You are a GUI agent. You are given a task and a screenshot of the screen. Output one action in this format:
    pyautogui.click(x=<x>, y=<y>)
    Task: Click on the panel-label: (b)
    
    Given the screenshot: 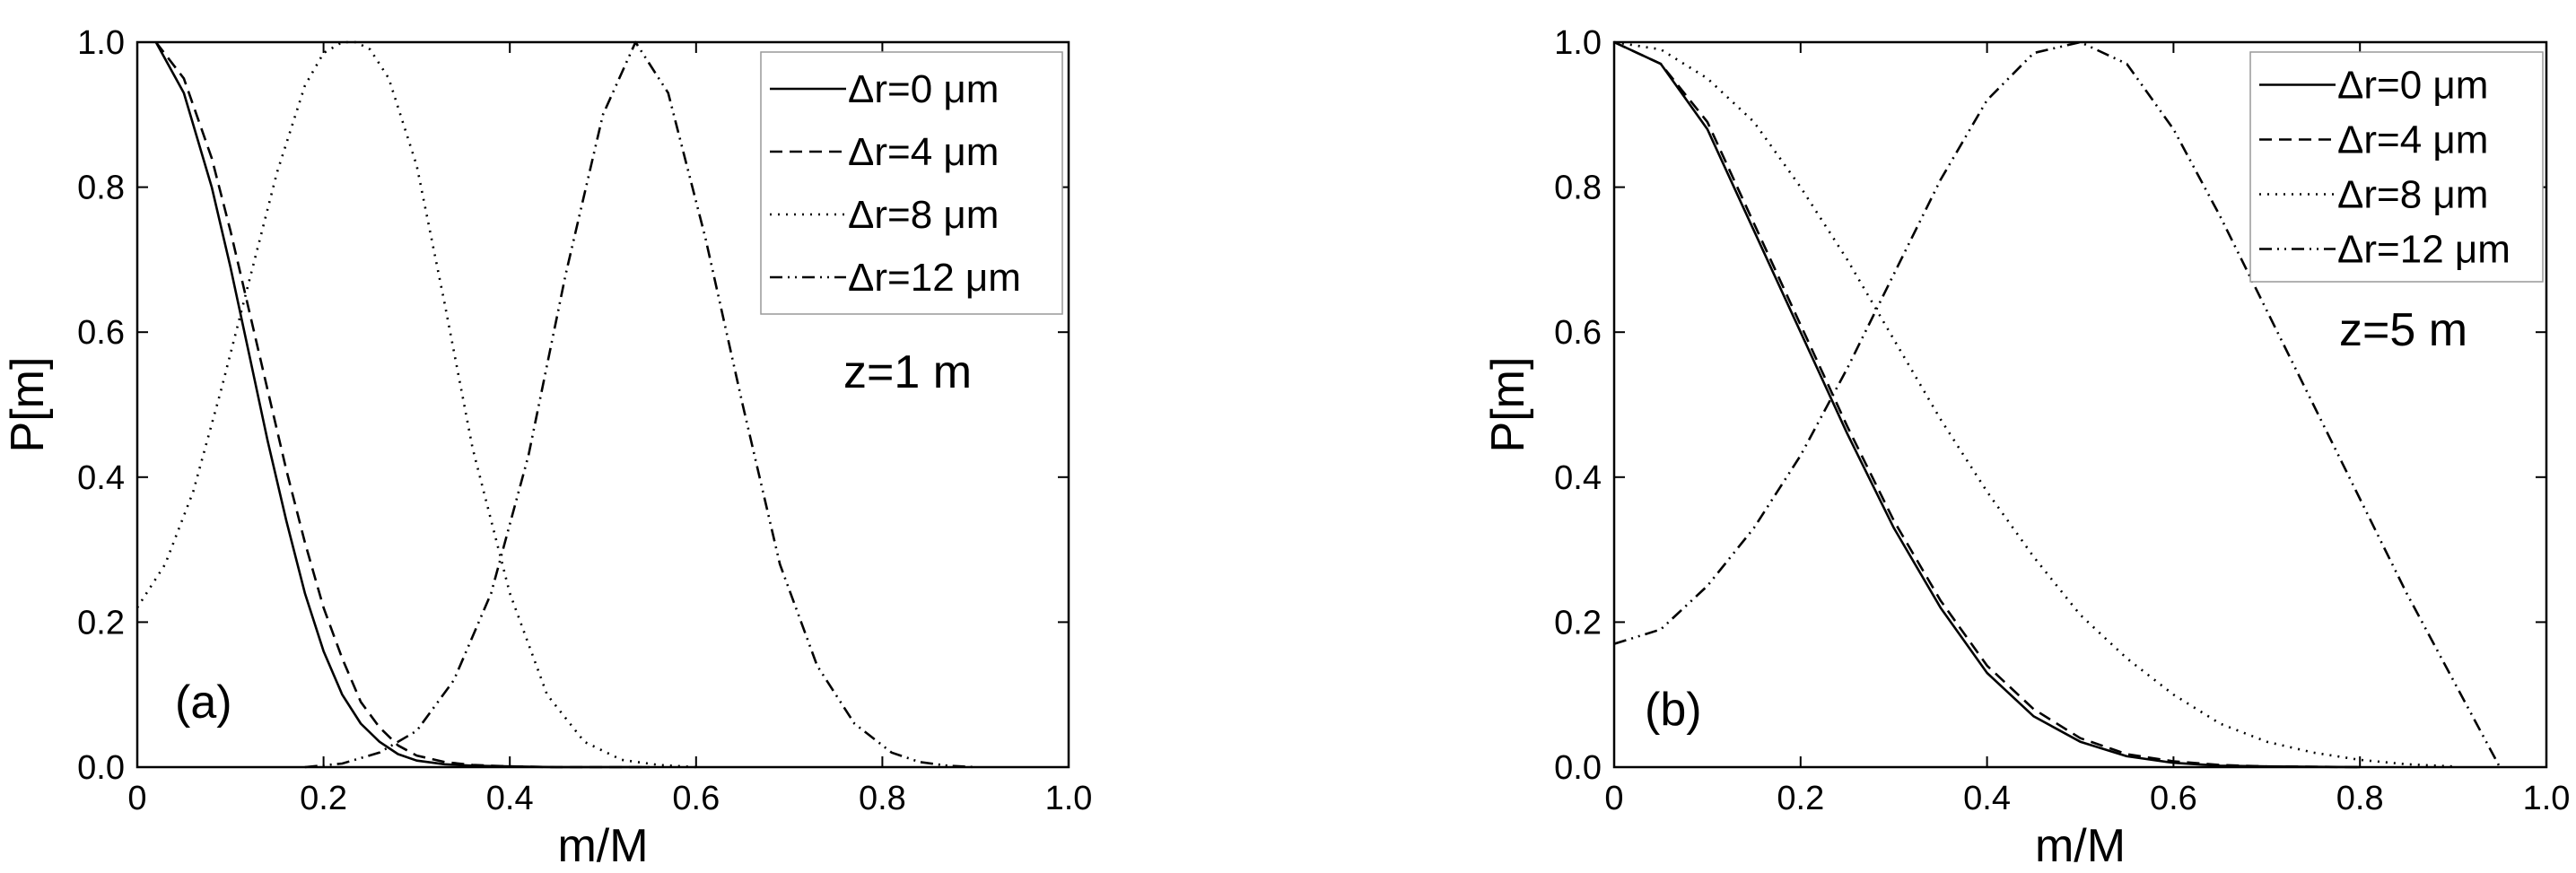 What is the action you would take?
    pyautogui.click(x=1674, y=710)
    